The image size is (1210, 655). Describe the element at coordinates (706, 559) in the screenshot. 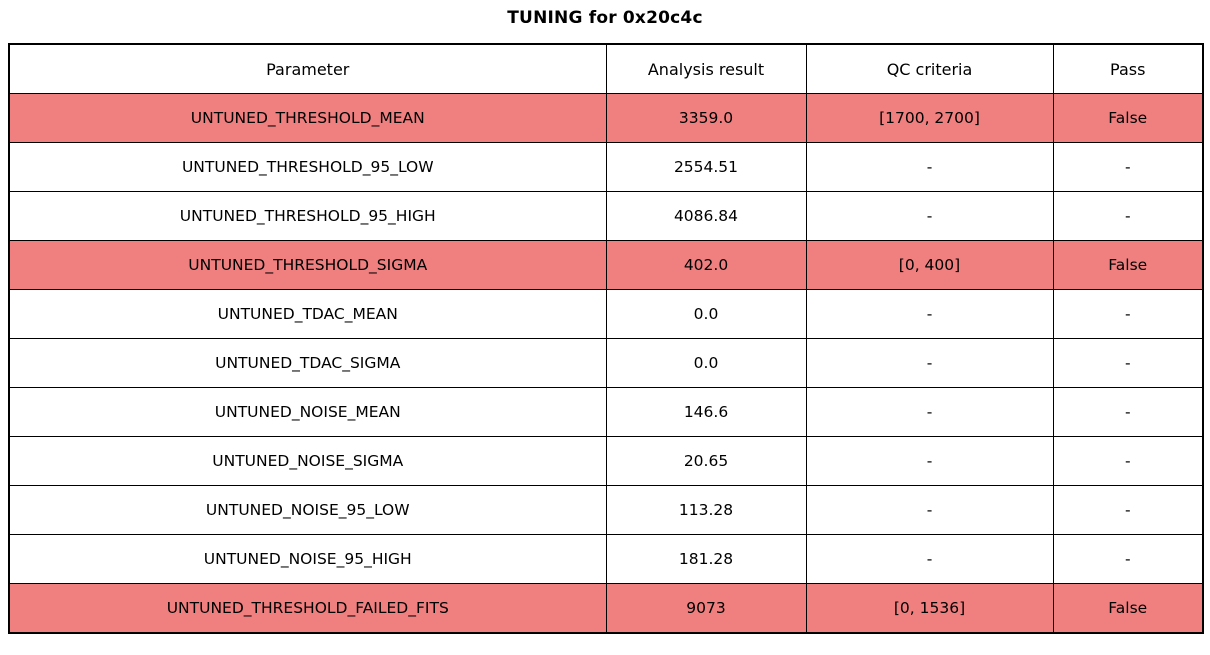

I see `analysis-result-cell: 181.28` at that location.